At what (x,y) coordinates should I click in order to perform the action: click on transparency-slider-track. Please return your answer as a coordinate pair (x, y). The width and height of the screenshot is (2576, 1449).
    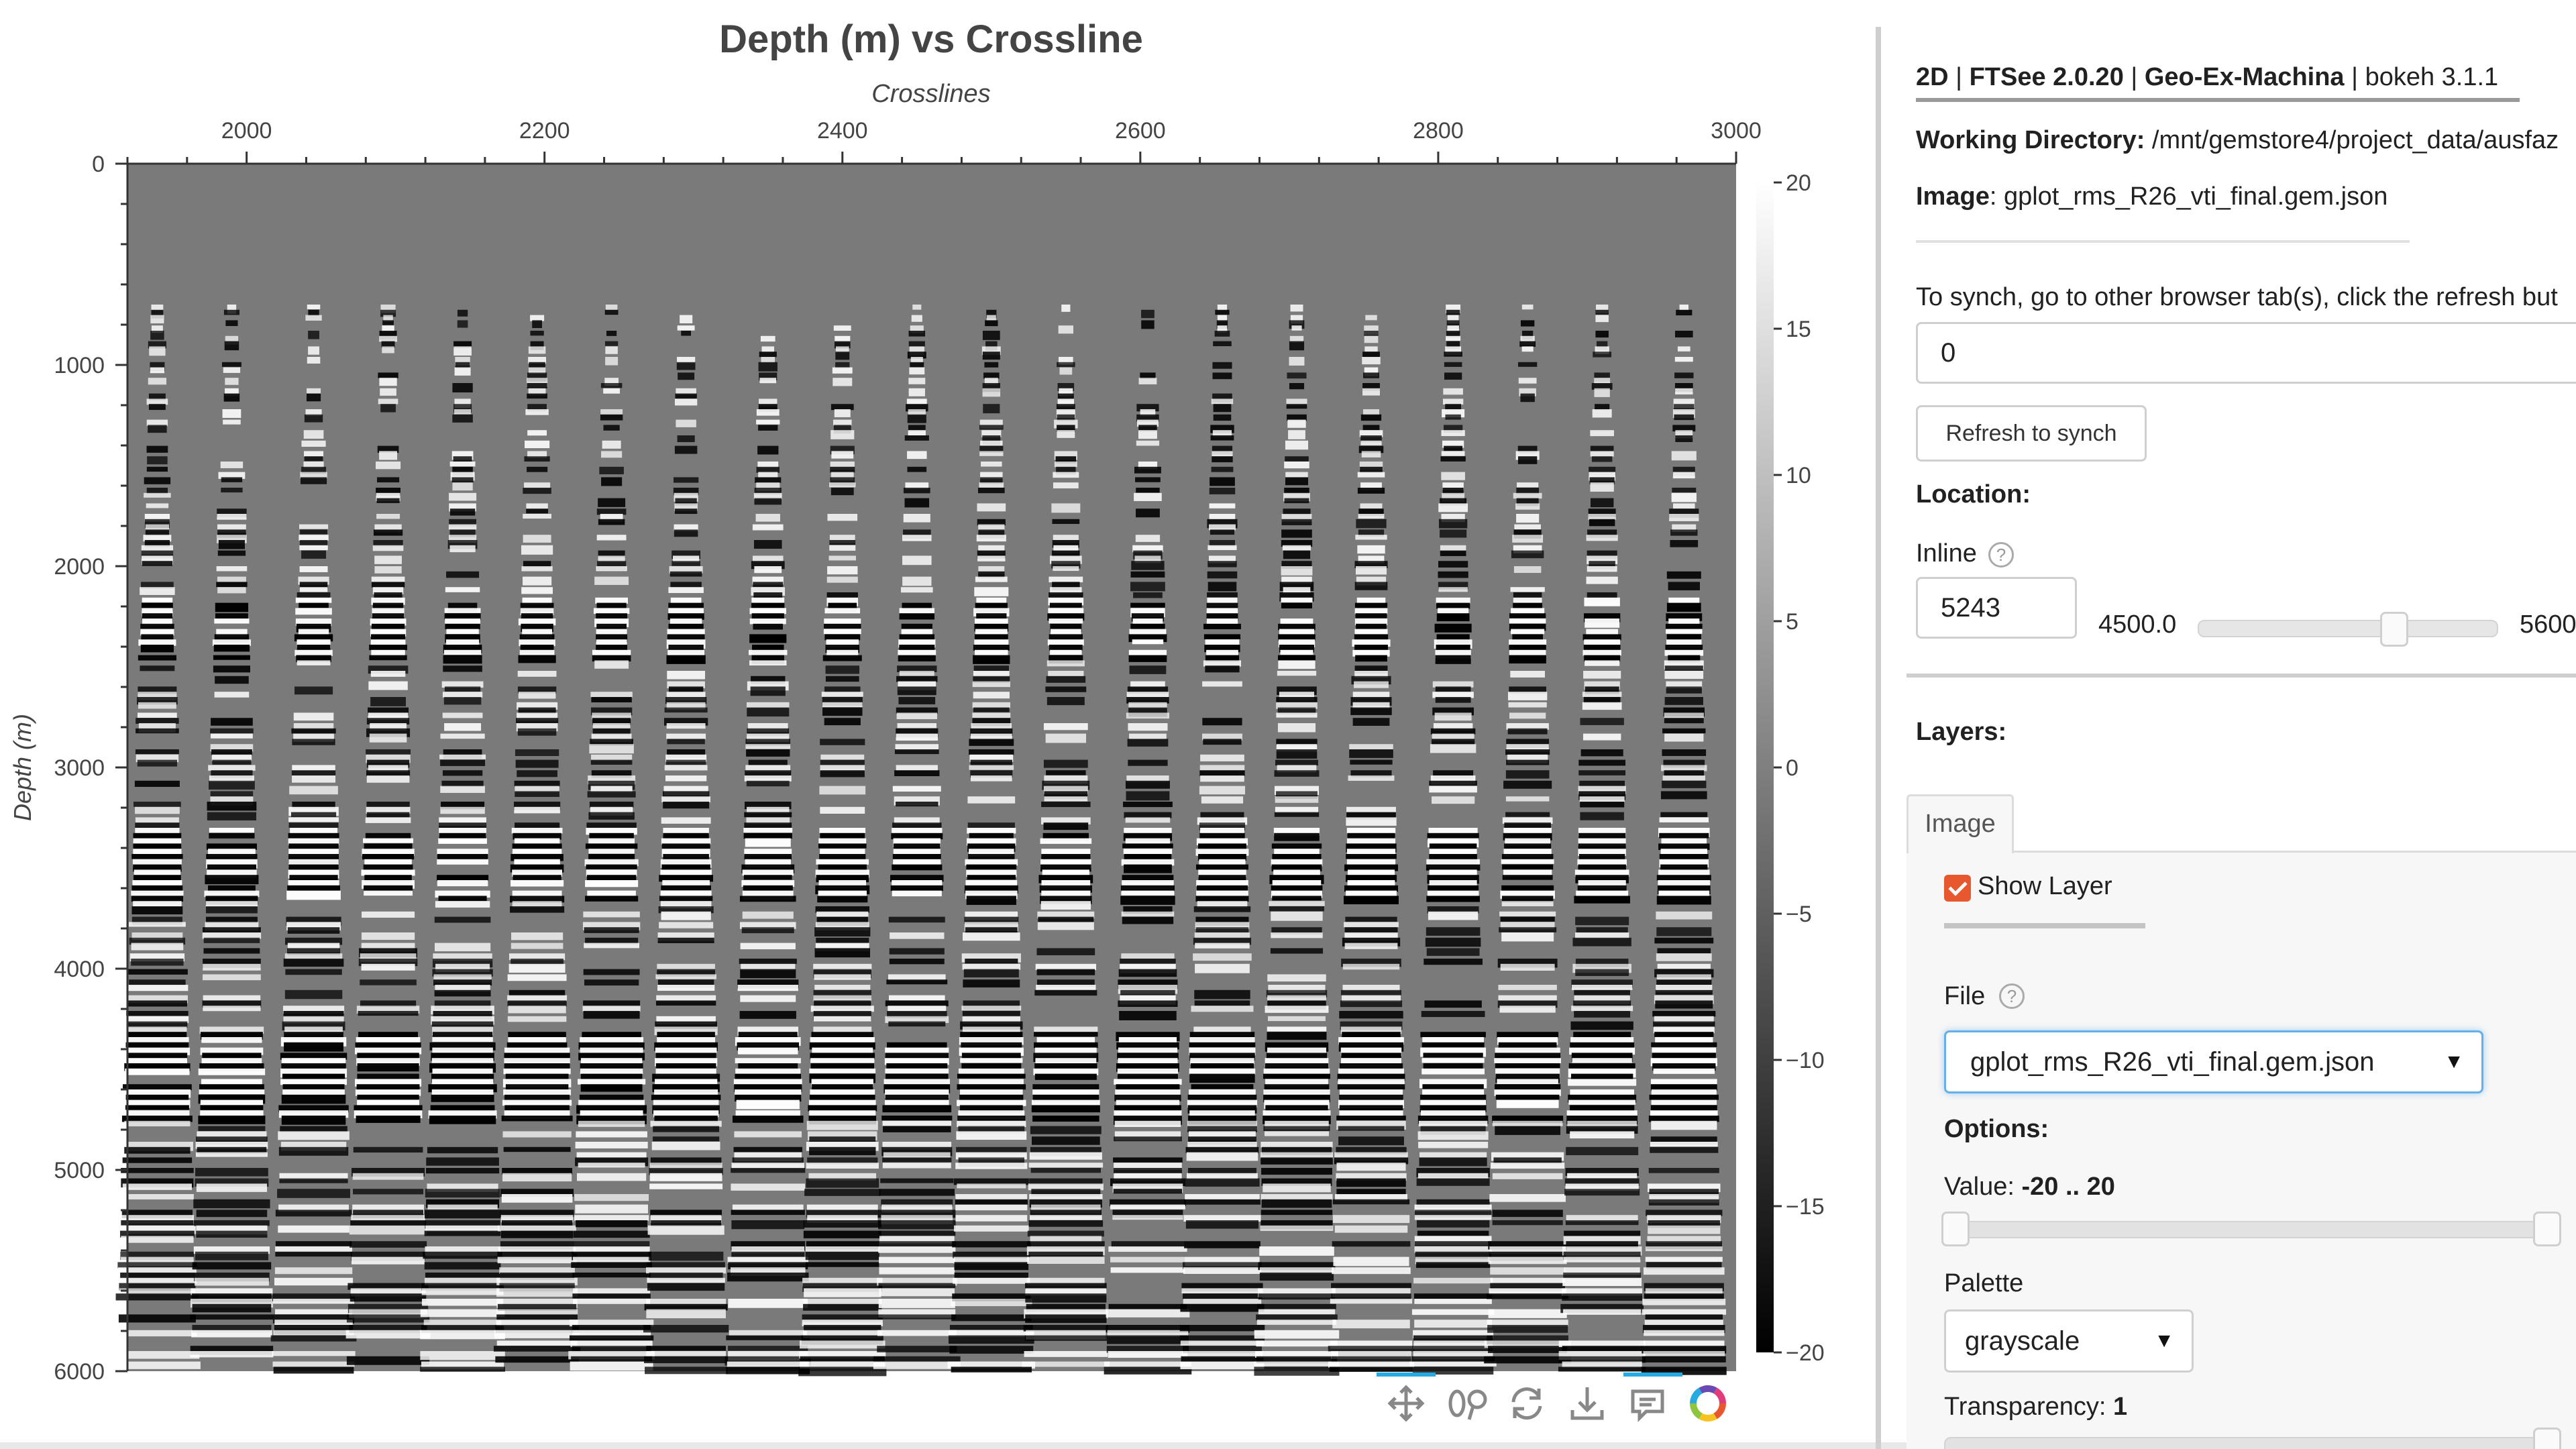
    Looking at the image, I should click on (2251, 1443).